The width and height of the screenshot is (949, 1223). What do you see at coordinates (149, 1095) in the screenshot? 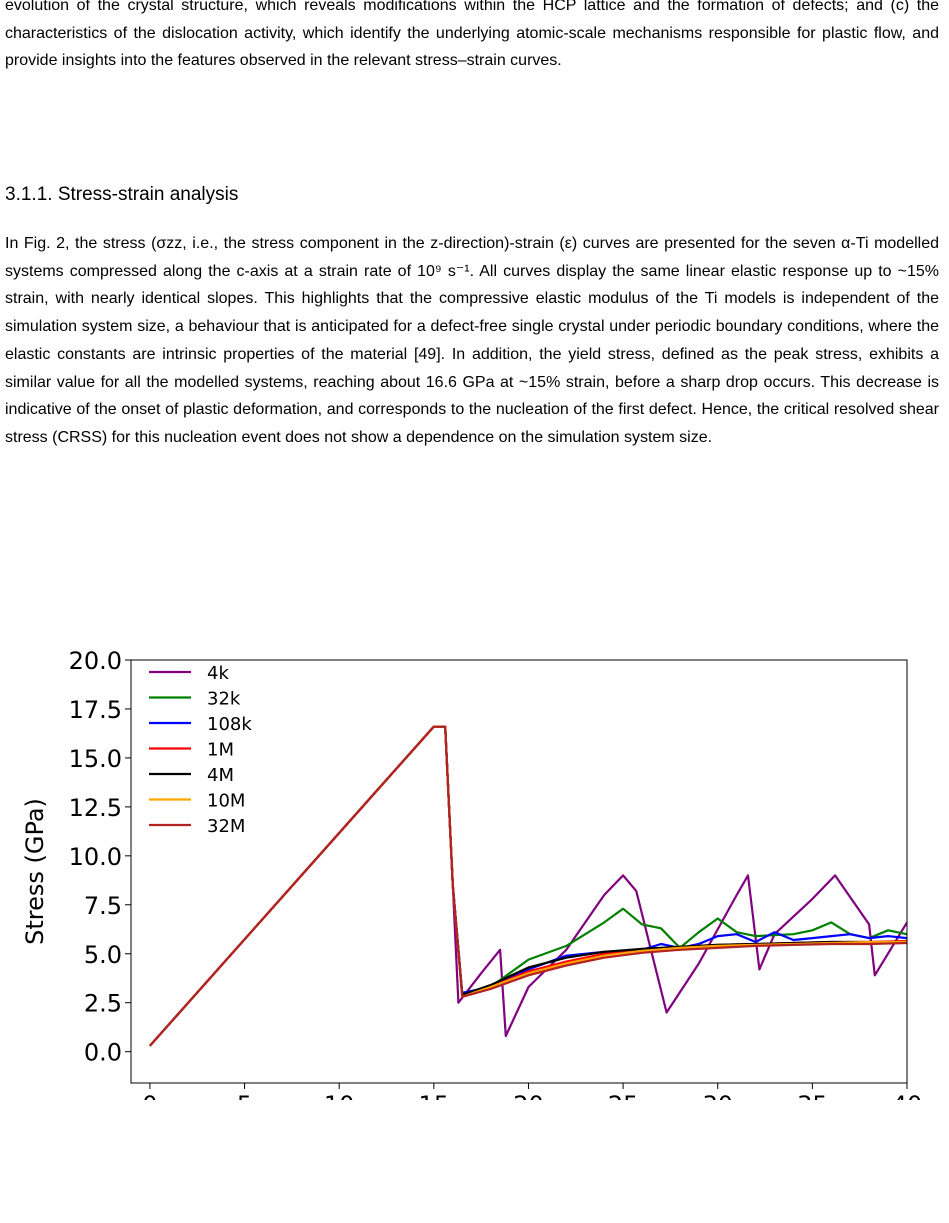
I see `x-tick-label: 0` at bounding box center [149, 1095].